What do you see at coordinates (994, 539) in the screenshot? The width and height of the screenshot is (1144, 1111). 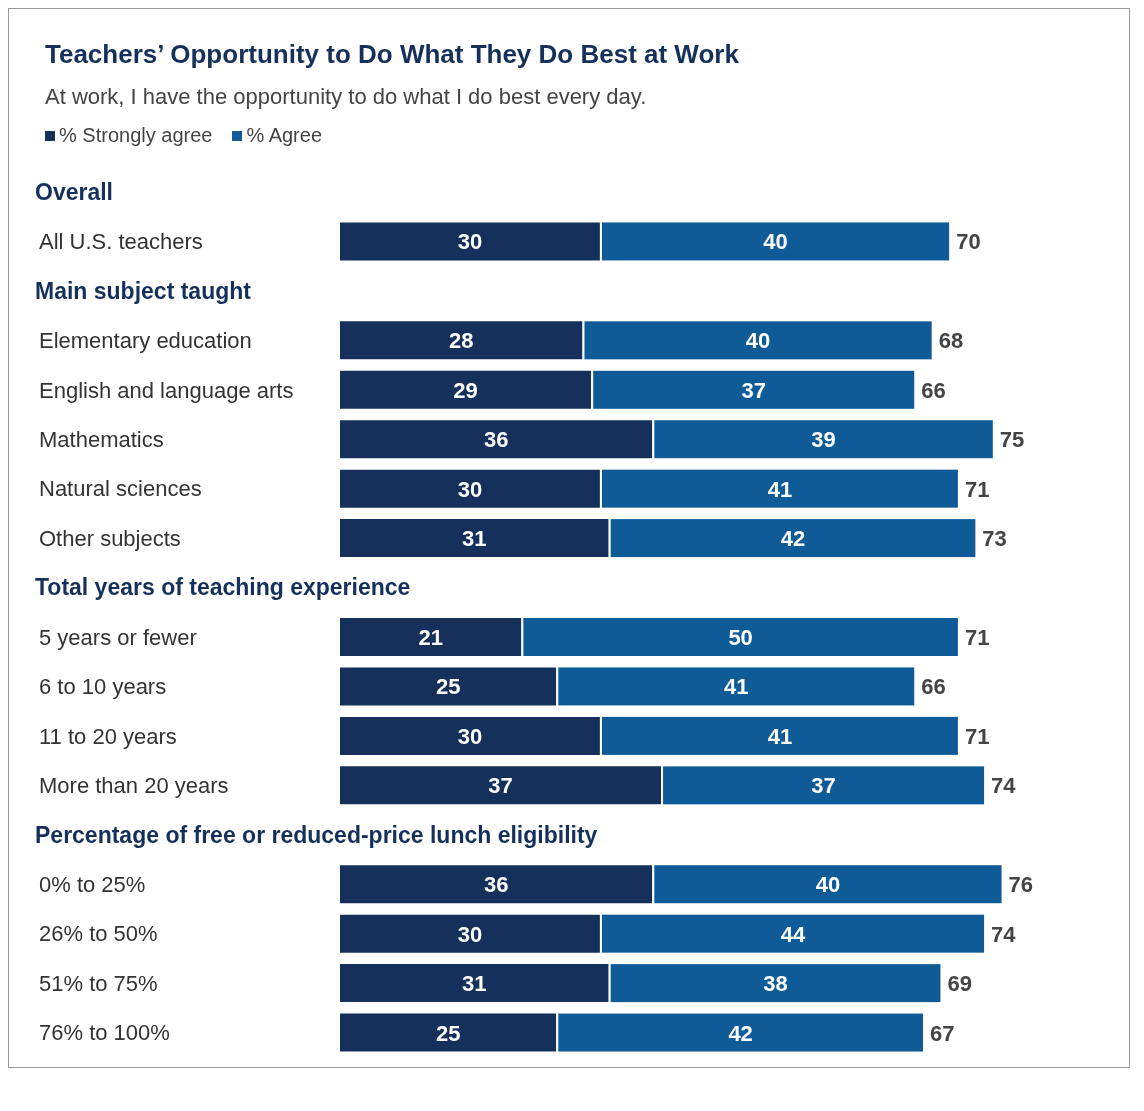 I see `total-label: 73` at bounding box center [994, 539].